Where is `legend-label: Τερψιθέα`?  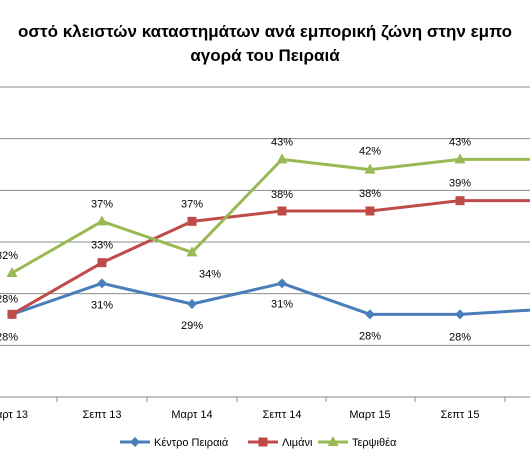 legend-label: Τερψιθέα is located at coordinates (374, 443).